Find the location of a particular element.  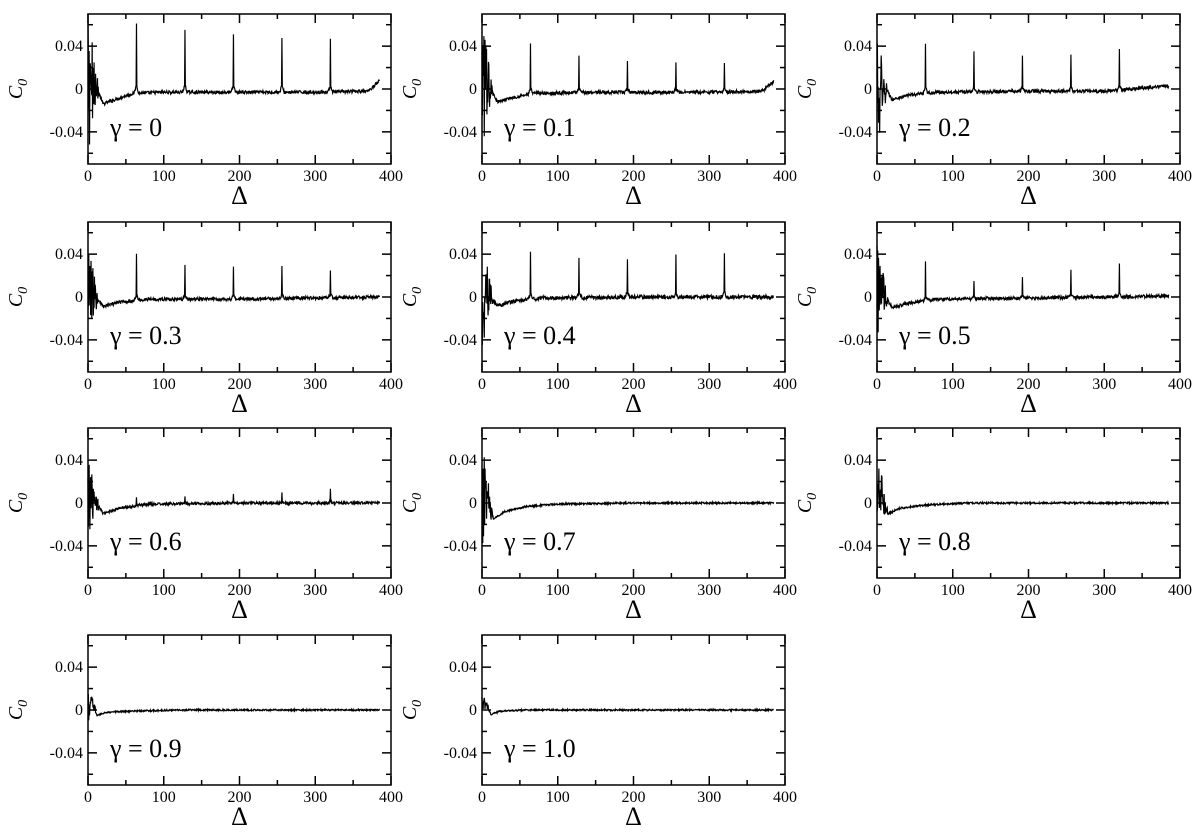

gamma-annotation: γ = 0.7 is located at coordinates (539, 541).